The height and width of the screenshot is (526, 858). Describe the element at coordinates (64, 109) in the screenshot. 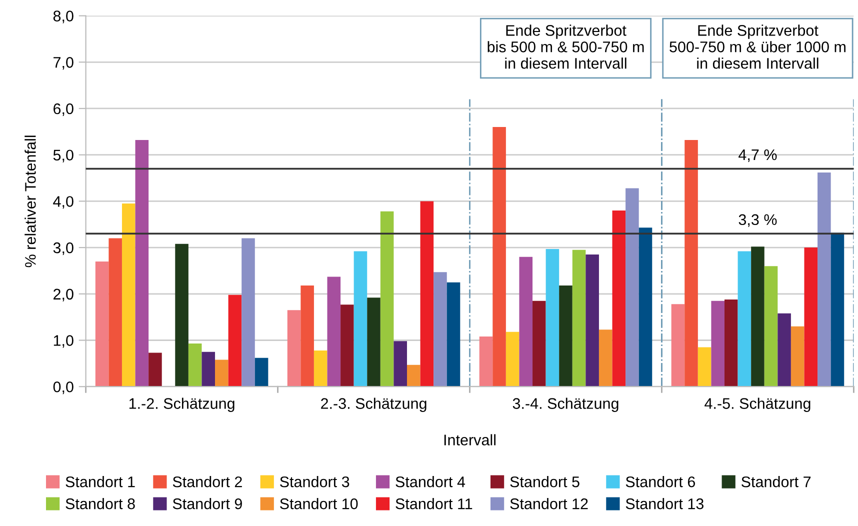

I see `y-tick-label: 6,0` at that location.